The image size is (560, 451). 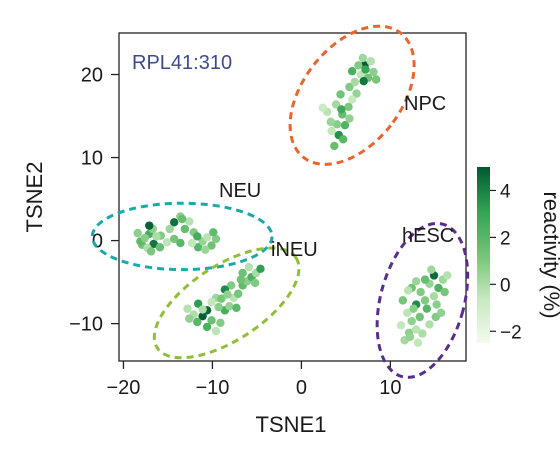 I want to click on x-axis-ticks: −20 −10 0 10, so click(x=253, y=380).